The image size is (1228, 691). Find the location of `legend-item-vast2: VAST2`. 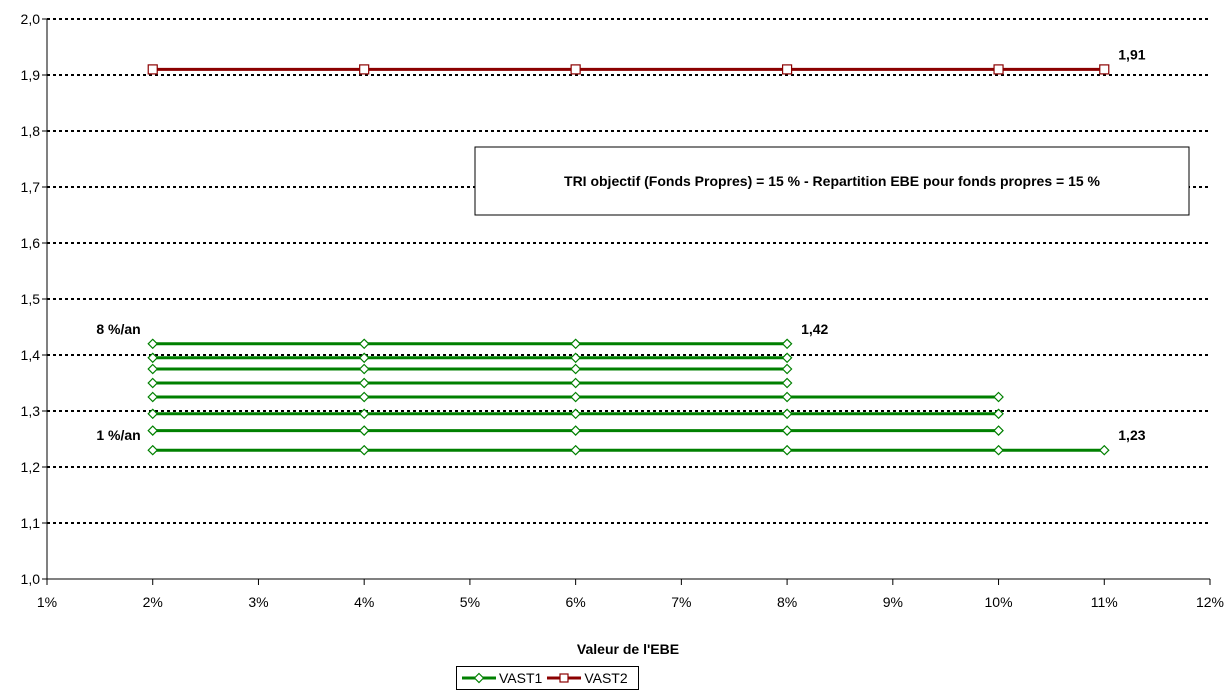

legend-item-vast2: VAST2 is located at coordinates (587, 678).